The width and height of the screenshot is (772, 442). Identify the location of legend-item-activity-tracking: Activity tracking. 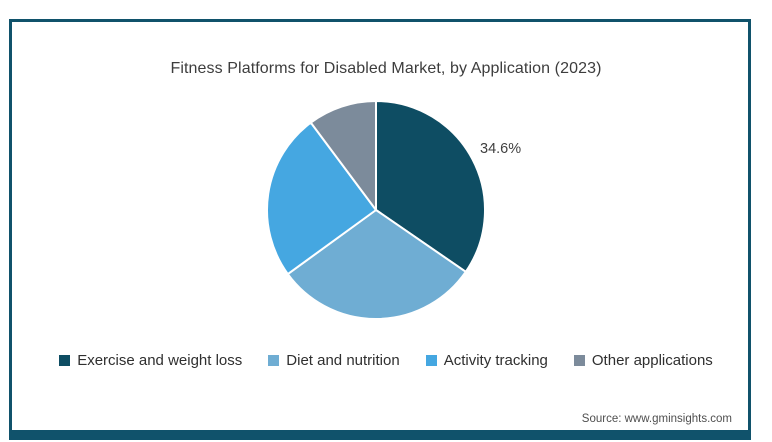
(486, 360).